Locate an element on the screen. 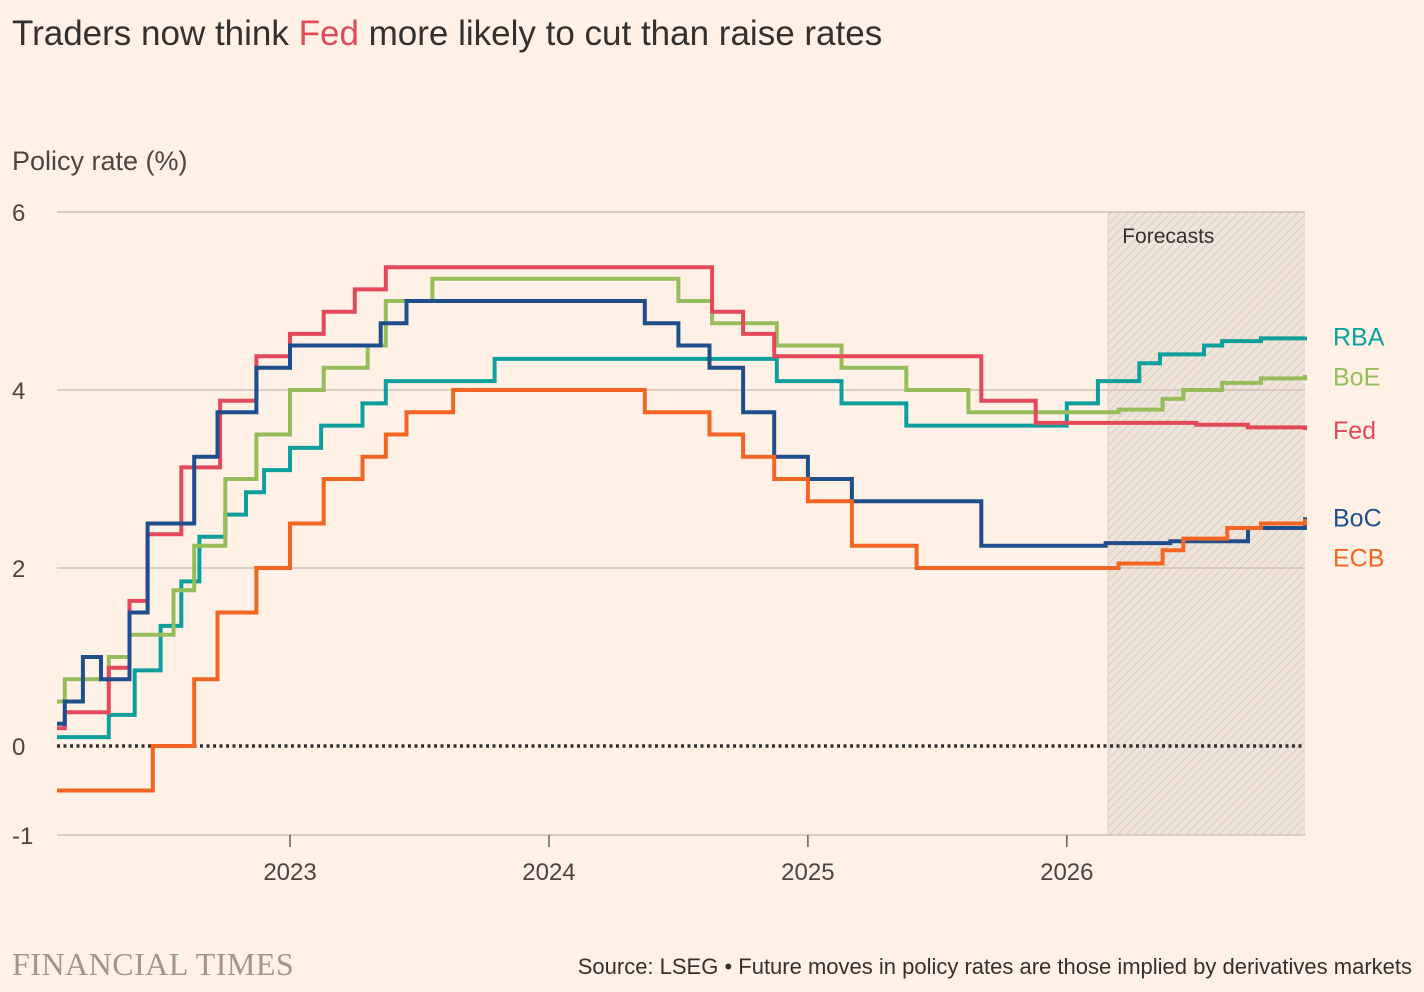 This screenshot has height=992, width=1424. y-tick-label: 4 is located at coordinates (18, 391).